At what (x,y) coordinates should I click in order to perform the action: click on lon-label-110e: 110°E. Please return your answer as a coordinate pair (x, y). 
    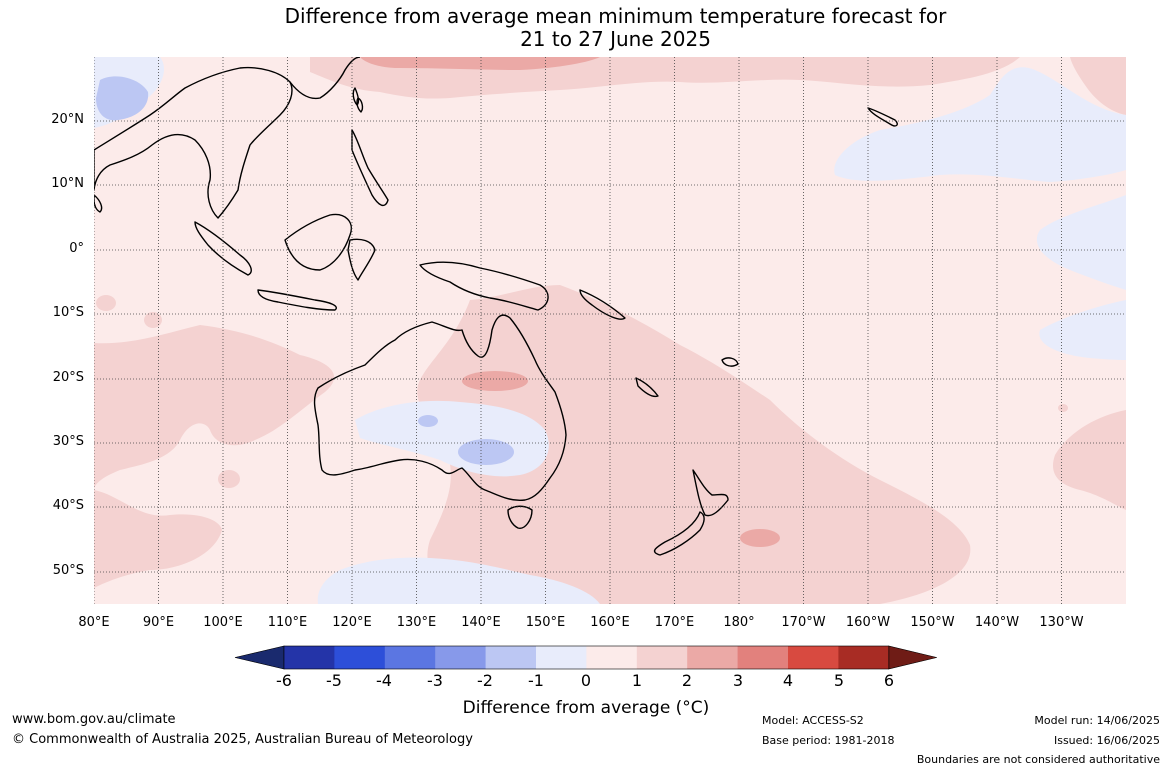
    Looking at the image, I should click on (287, 622).